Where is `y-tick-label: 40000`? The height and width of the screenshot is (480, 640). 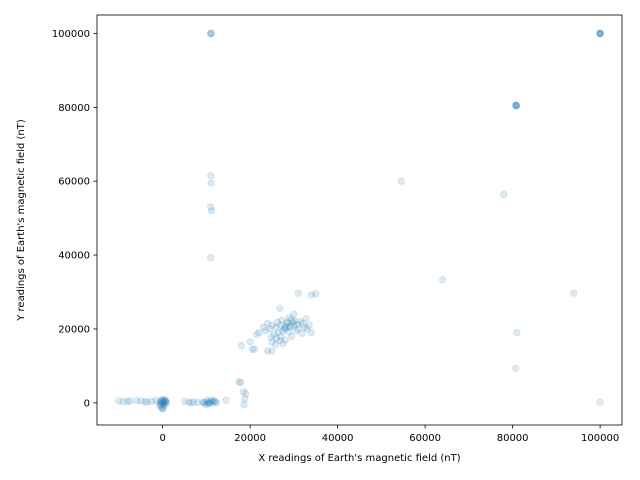 y-tick-label: 40000 is located at coordinates (74, 256).